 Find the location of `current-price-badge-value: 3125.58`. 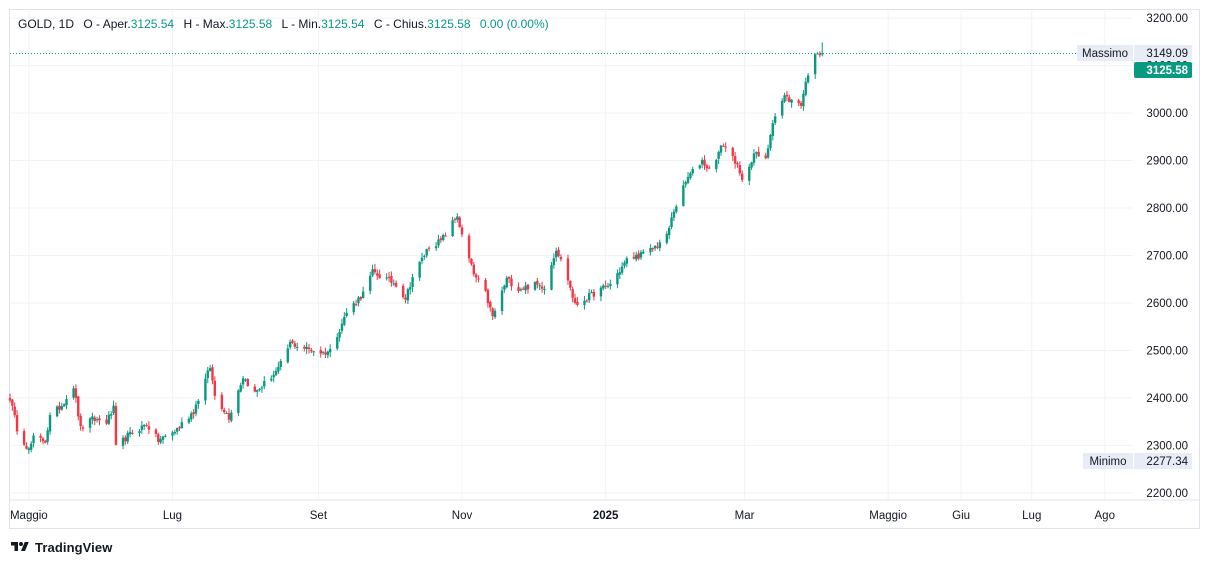

current-price-badge-value: 3125.58 is located at coordinates (1167, 71).